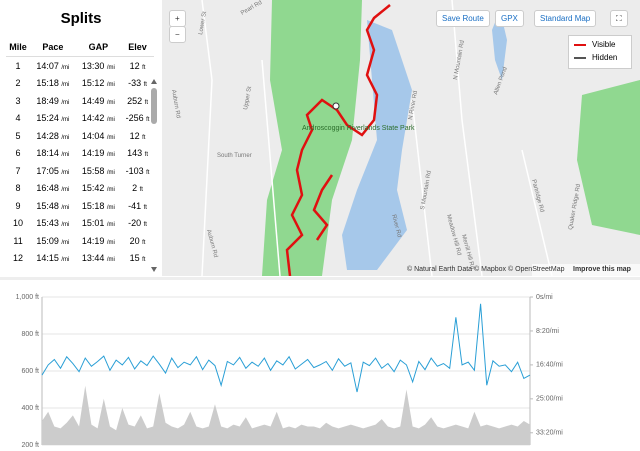  What do you see at coordinates (463, 18) in the screenshot?
I see `save-route: Save Route` at bounding box center [463, 18].